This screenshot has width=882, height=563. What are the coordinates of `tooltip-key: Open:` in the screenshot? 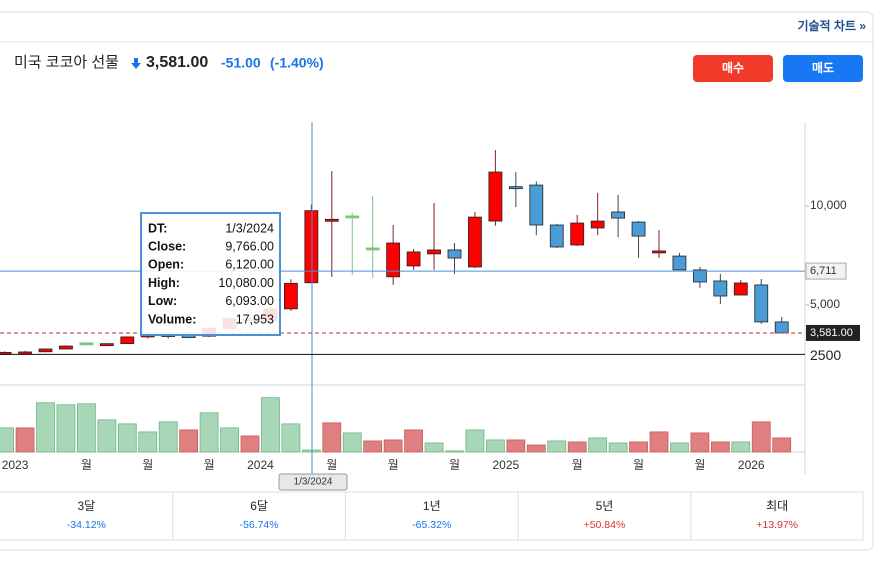 It's located at (166, 265).